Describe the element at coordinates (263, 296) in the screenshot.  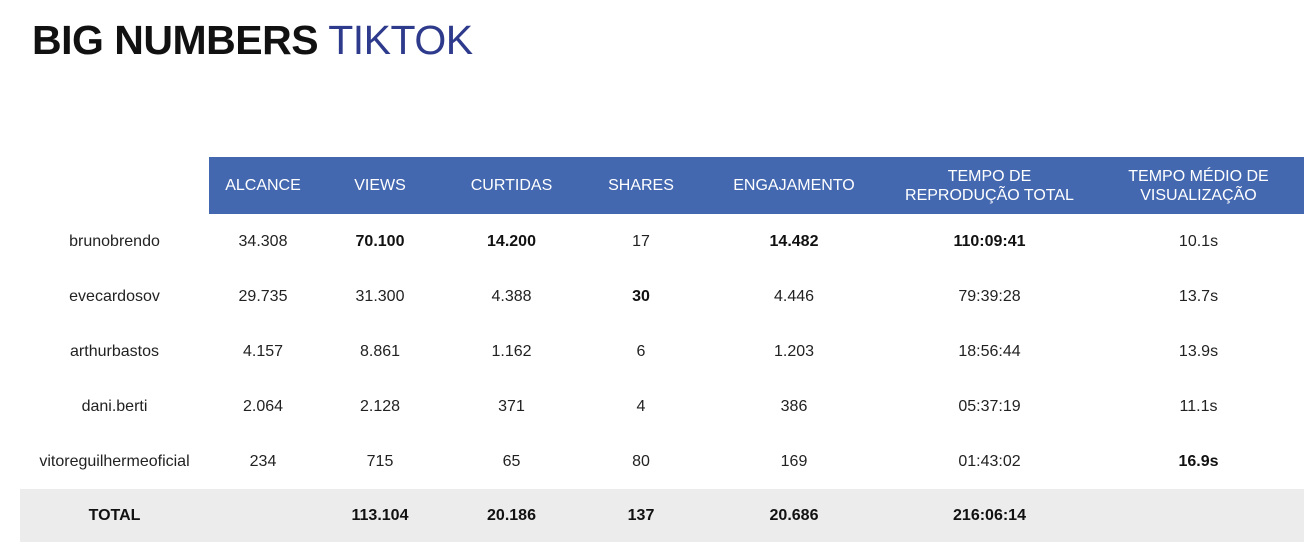
I see `cell-alcance: 29.735` at that location.